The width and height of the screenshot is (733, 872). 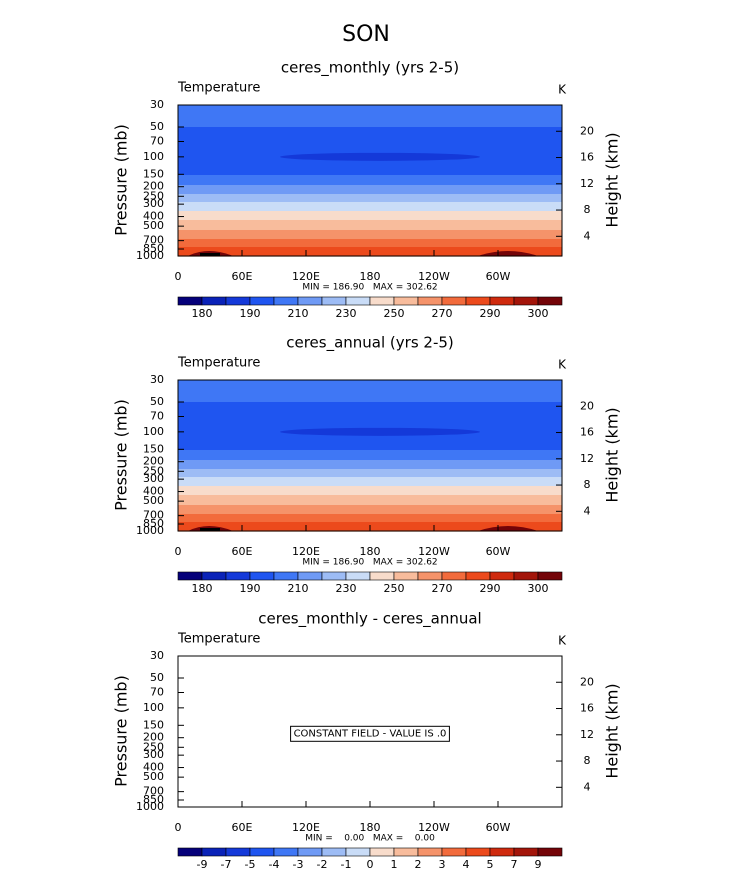 What do you see at coordinates (226, 864) in the screenshot?
I see `colorbar-label: -7` at bounding box center [226, 864].